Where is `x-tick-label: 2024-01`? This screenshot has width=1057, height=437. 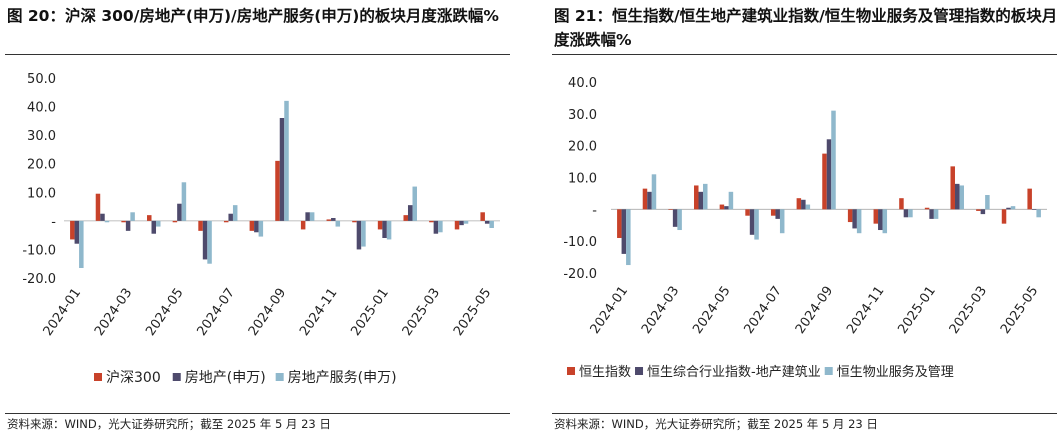
x-tick-label: 2024-01 is located at coordinates (62, 312).